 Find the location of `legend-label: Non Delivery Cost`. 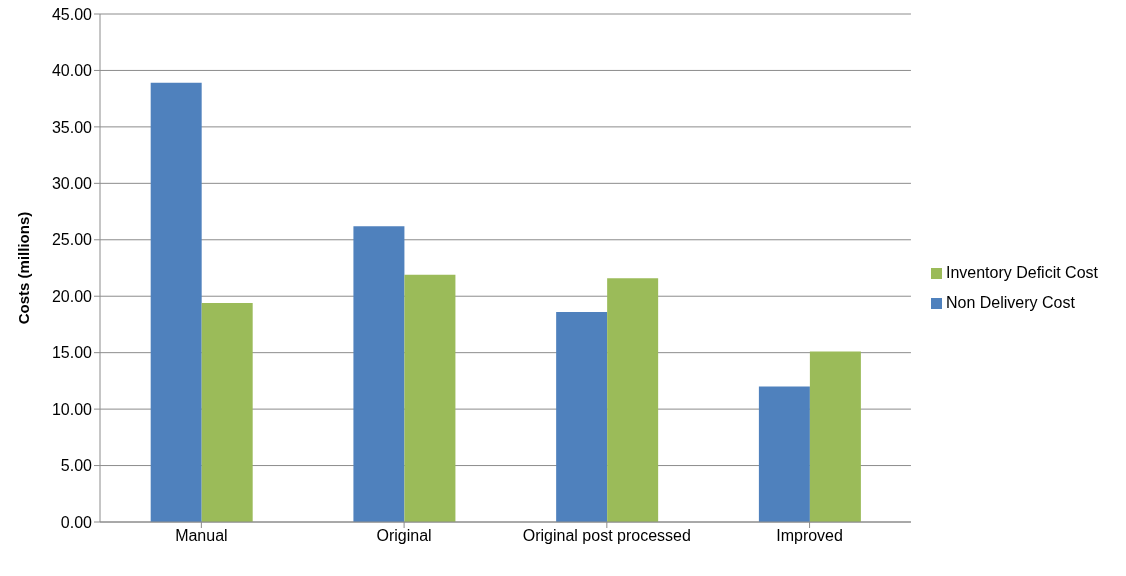

legend-label: Non Delivery Cost is located at coordinates (1010, 302).